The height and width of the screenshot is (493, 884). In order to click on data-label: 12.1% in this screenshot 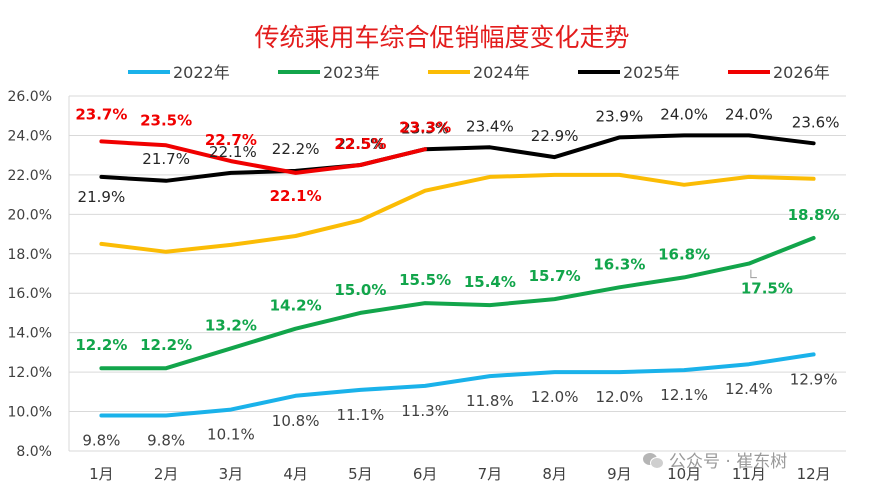, I will do `click(684, 395)`.